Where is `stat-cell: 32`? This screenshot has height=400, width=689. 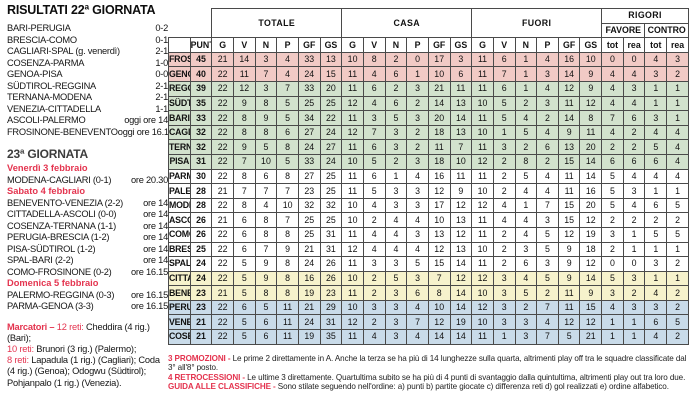
stat-cell: 32 is located at coordinates (331, 205).